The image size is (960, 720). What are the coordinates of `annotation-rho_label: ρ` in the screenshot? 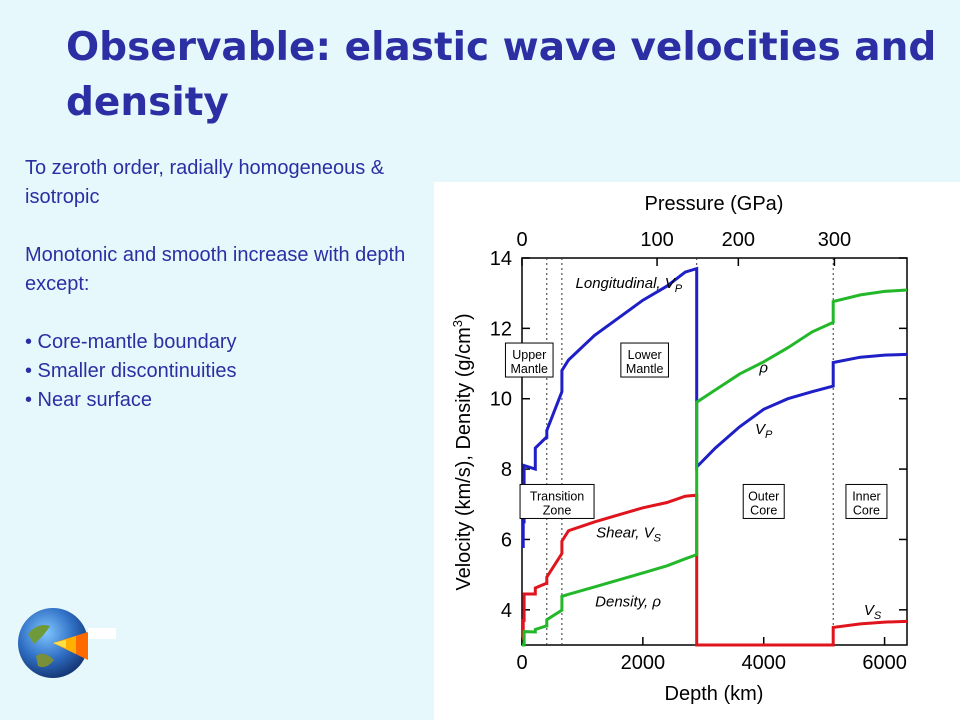 It's located at (763, 367).